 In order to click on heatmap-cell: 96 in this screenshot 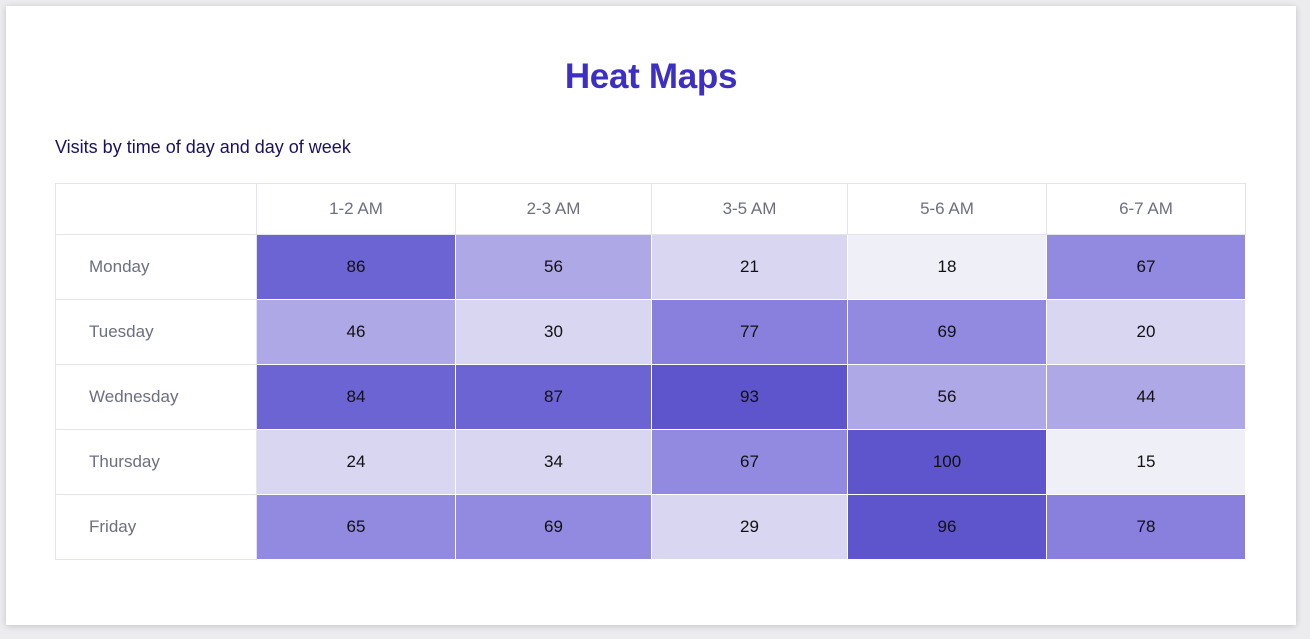, I will do `click(947, 527)`.